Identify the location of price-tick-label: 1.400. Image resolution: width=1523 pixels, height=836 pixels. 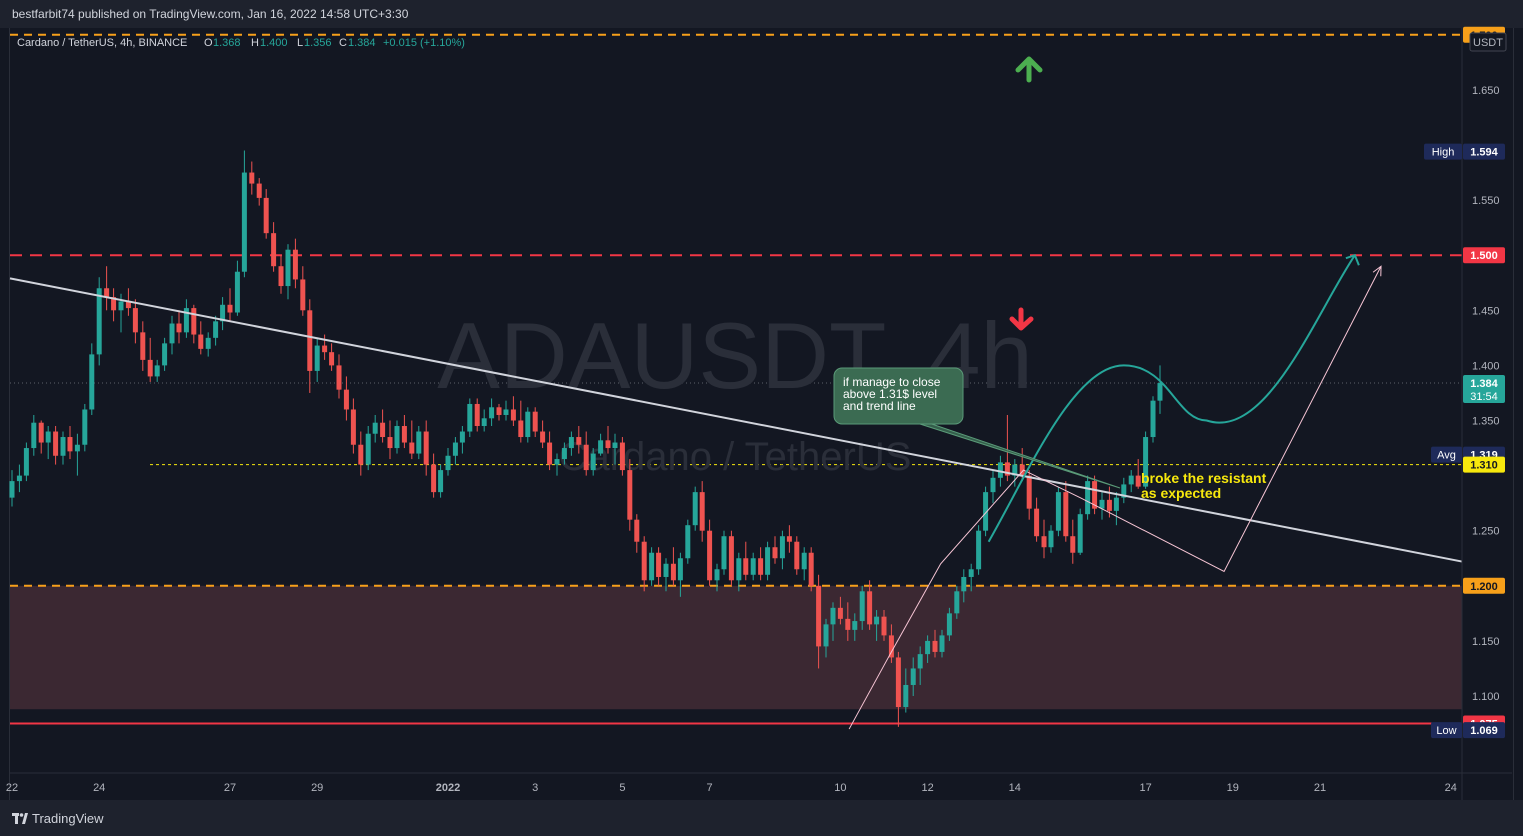
(1486, 366).